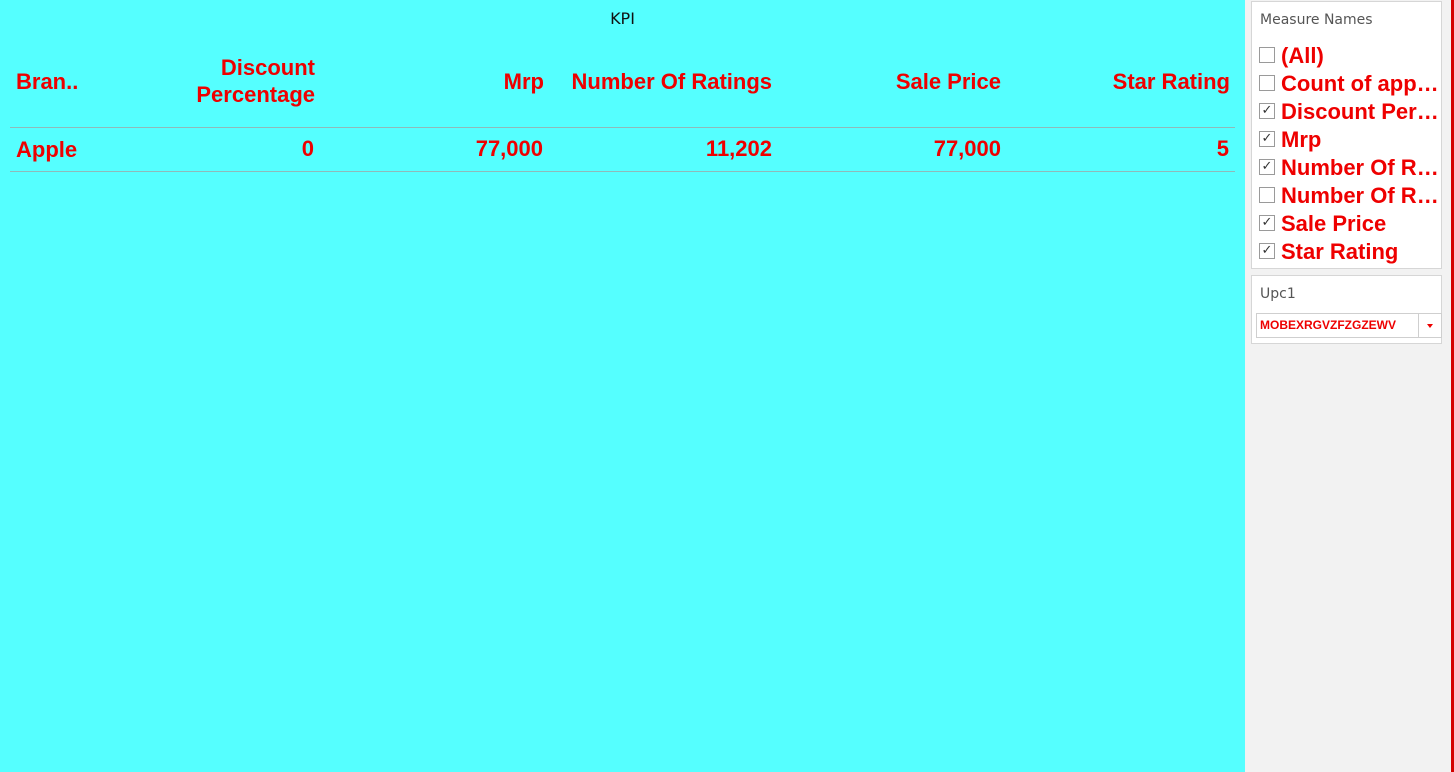 The image size is (1454, 772). I want to click on header-star-rating: Star Rating, so click(1171, 81).